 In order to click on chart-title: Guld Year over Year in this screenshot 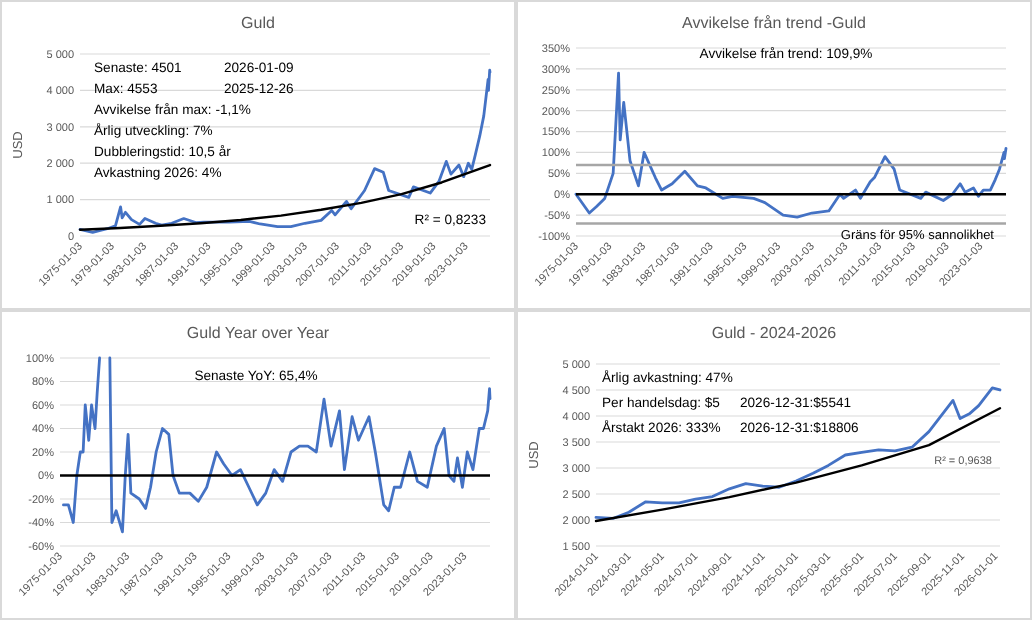, I will do `click(258, 333)`.